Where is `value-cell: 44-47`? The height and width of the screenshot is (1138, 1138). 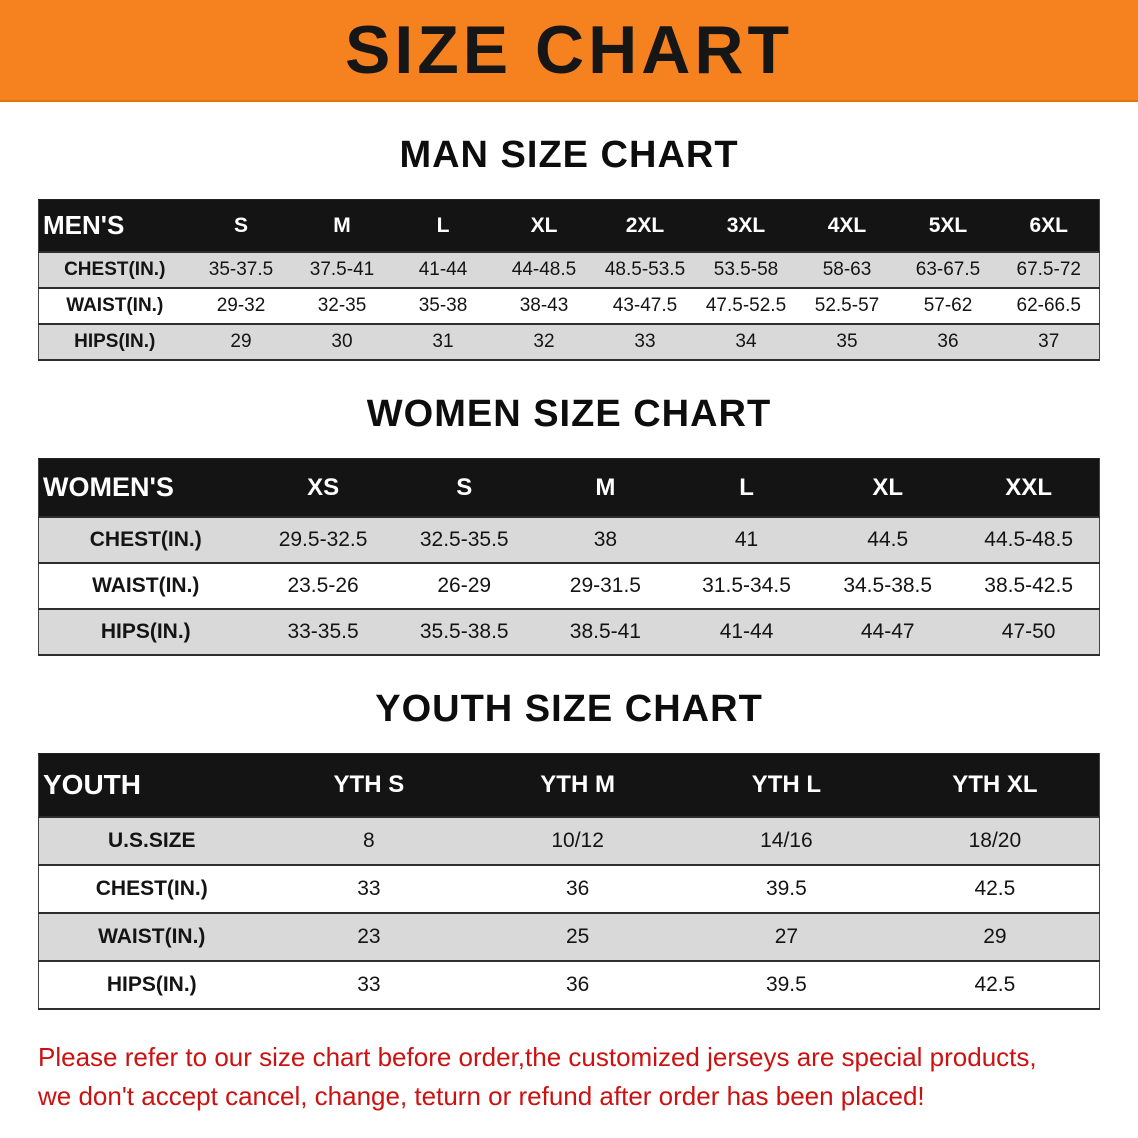
value-cell: 44-47 is located at coordinates (887, 631).